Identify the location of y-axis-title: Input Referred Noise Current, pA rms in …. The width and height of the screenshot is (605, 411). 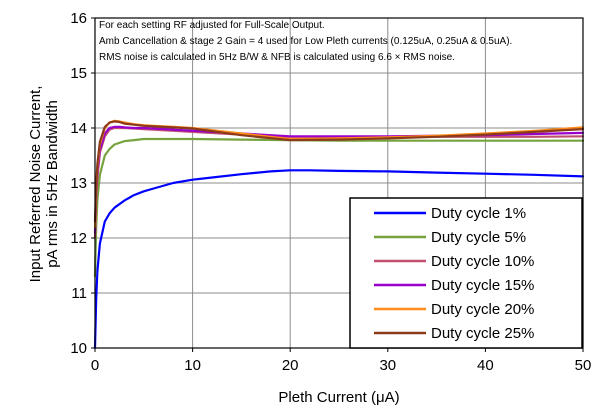
(44, 184).